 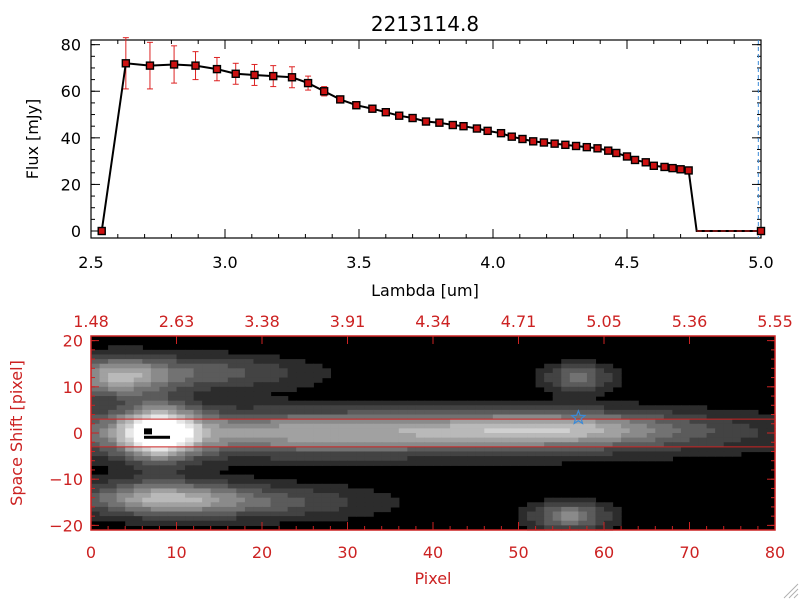 I want to click on y-tick-label: 40, so click(x=71, y=138).